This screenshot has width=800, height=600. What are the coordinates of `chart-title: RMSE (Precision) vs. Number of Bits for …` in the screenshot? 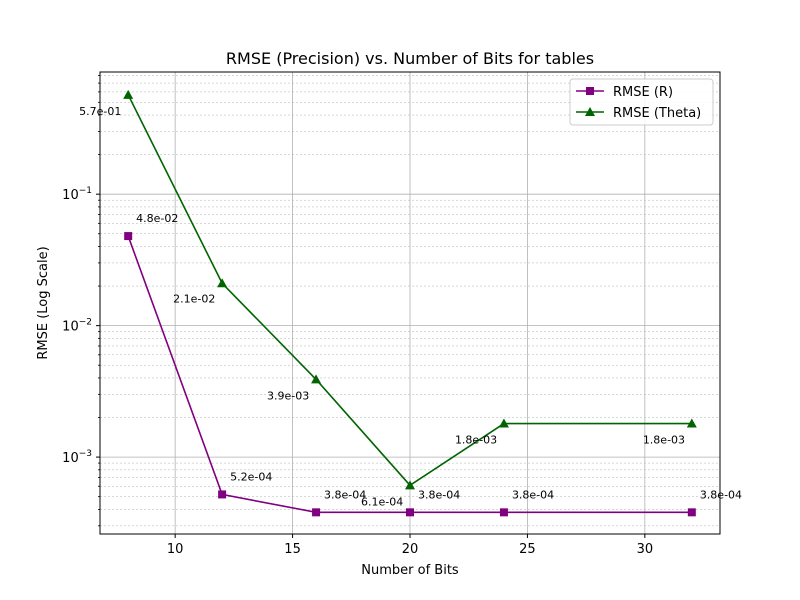 It's located at (410, 58).